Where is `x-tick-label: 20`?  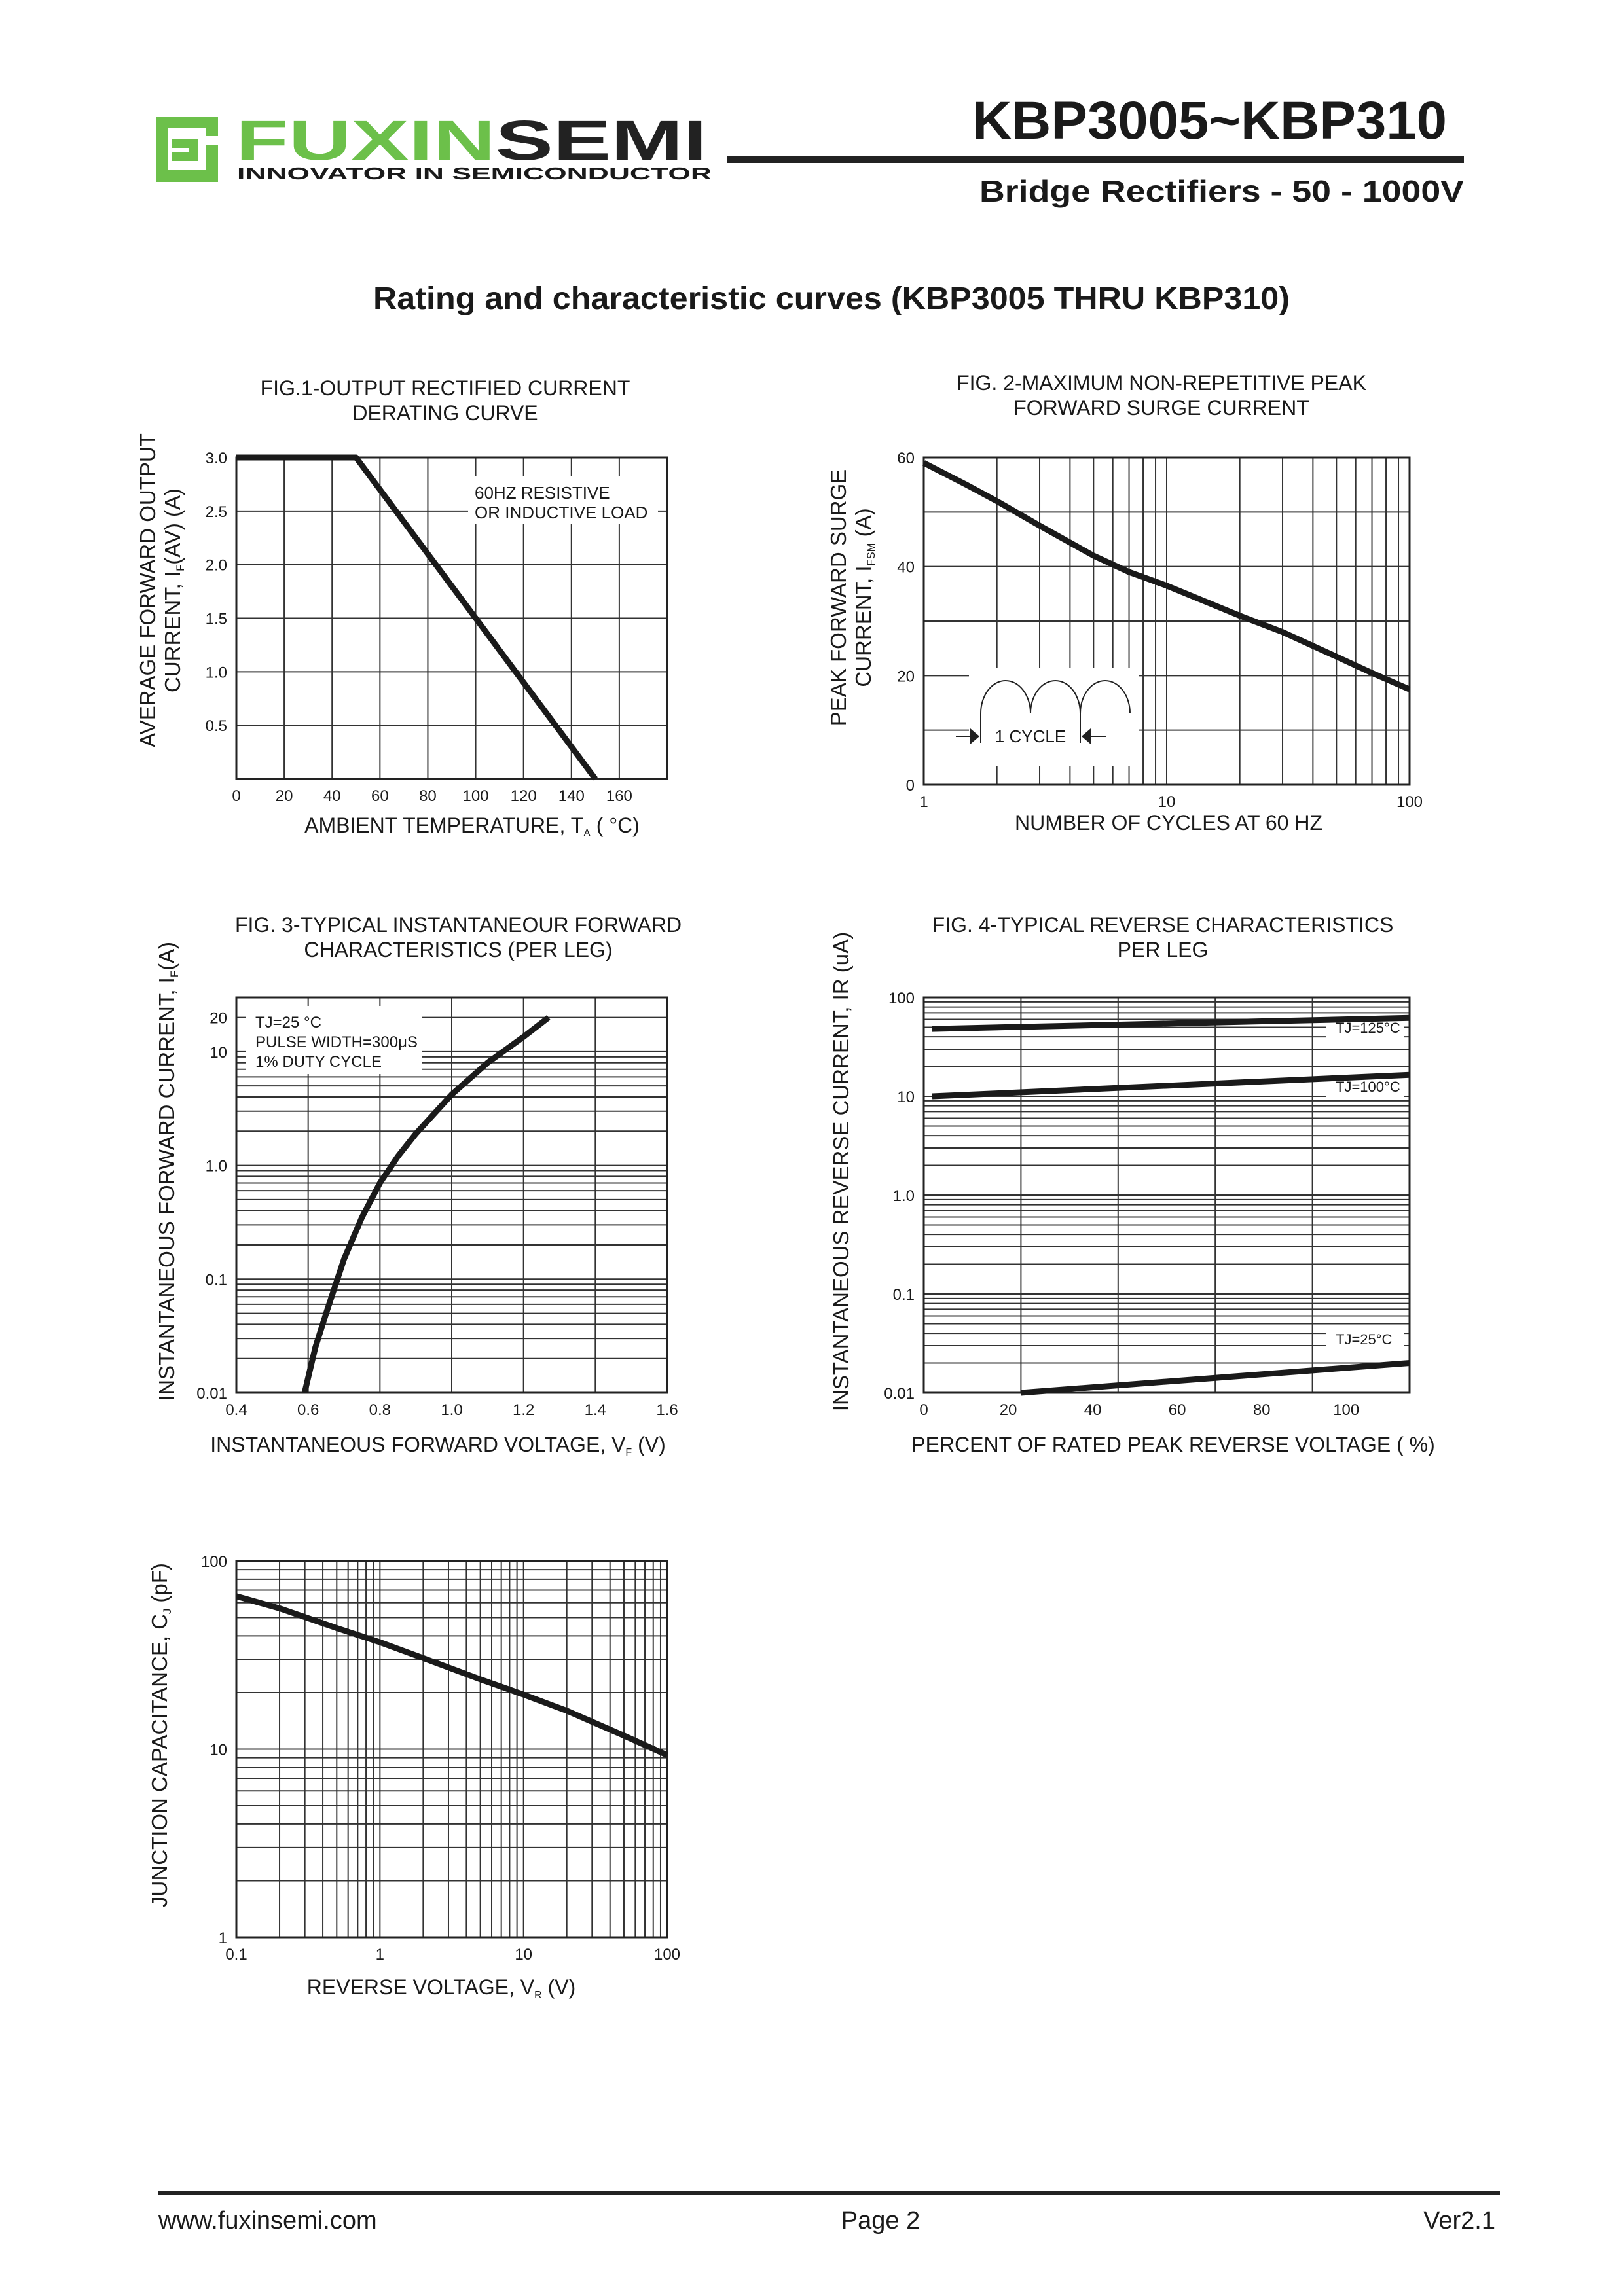 x-tick-label: 20 is located at coordinates (284, 796).